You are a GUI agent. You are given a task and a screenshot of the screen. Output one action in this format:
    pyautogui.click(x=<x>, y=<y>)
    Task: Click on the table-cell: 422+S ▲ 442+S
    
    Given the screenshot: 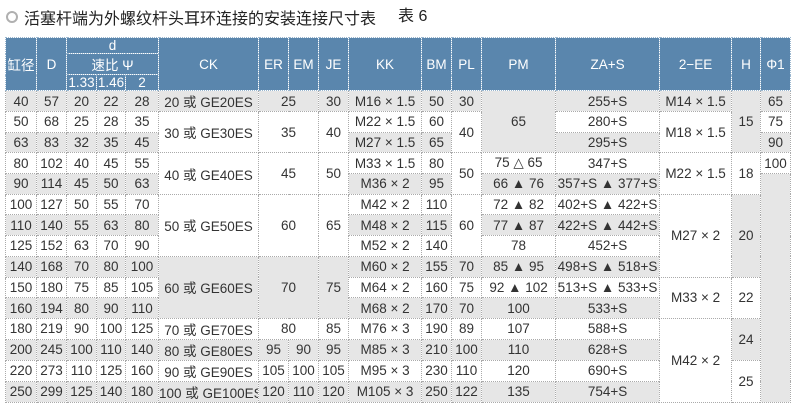 What is the action you would take?
    pyautogui.click(x=608, y=225)
    